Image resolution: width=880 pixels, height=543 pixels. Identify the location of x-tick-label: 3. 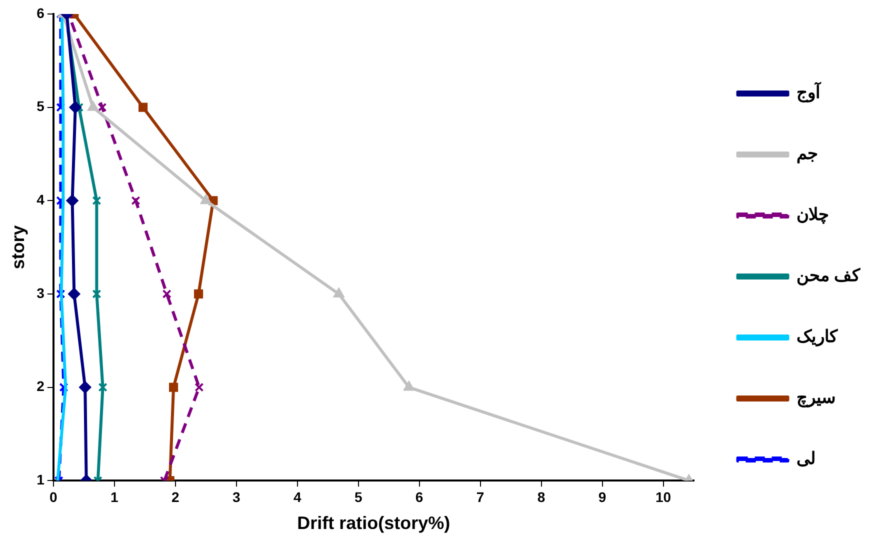
(236, 496).